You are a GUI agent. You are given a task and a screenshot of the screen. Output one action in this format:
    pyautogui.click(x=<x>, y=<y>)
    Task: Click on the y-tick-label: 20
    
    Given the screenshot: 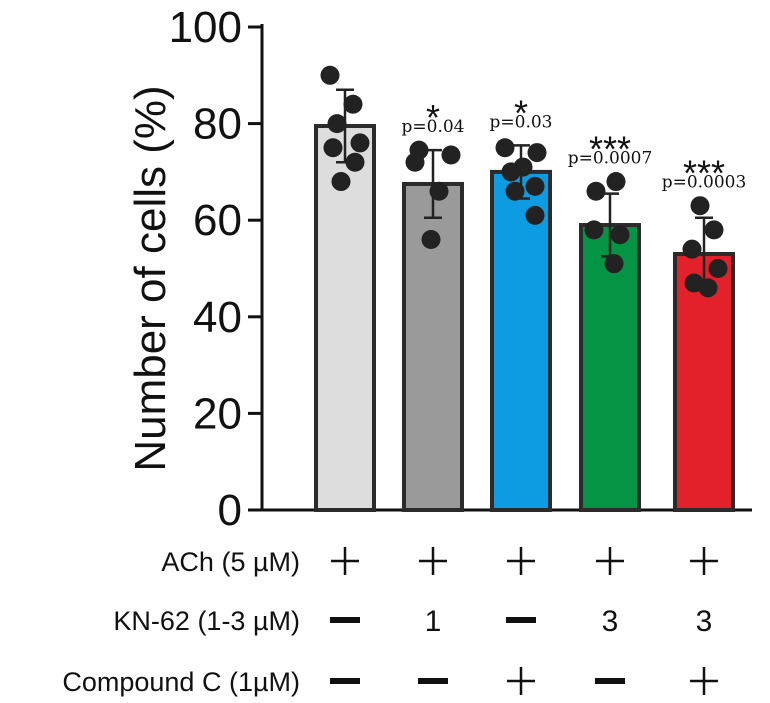 What is the action you would take?
    pyautogui.click(x=217, y=413)
    